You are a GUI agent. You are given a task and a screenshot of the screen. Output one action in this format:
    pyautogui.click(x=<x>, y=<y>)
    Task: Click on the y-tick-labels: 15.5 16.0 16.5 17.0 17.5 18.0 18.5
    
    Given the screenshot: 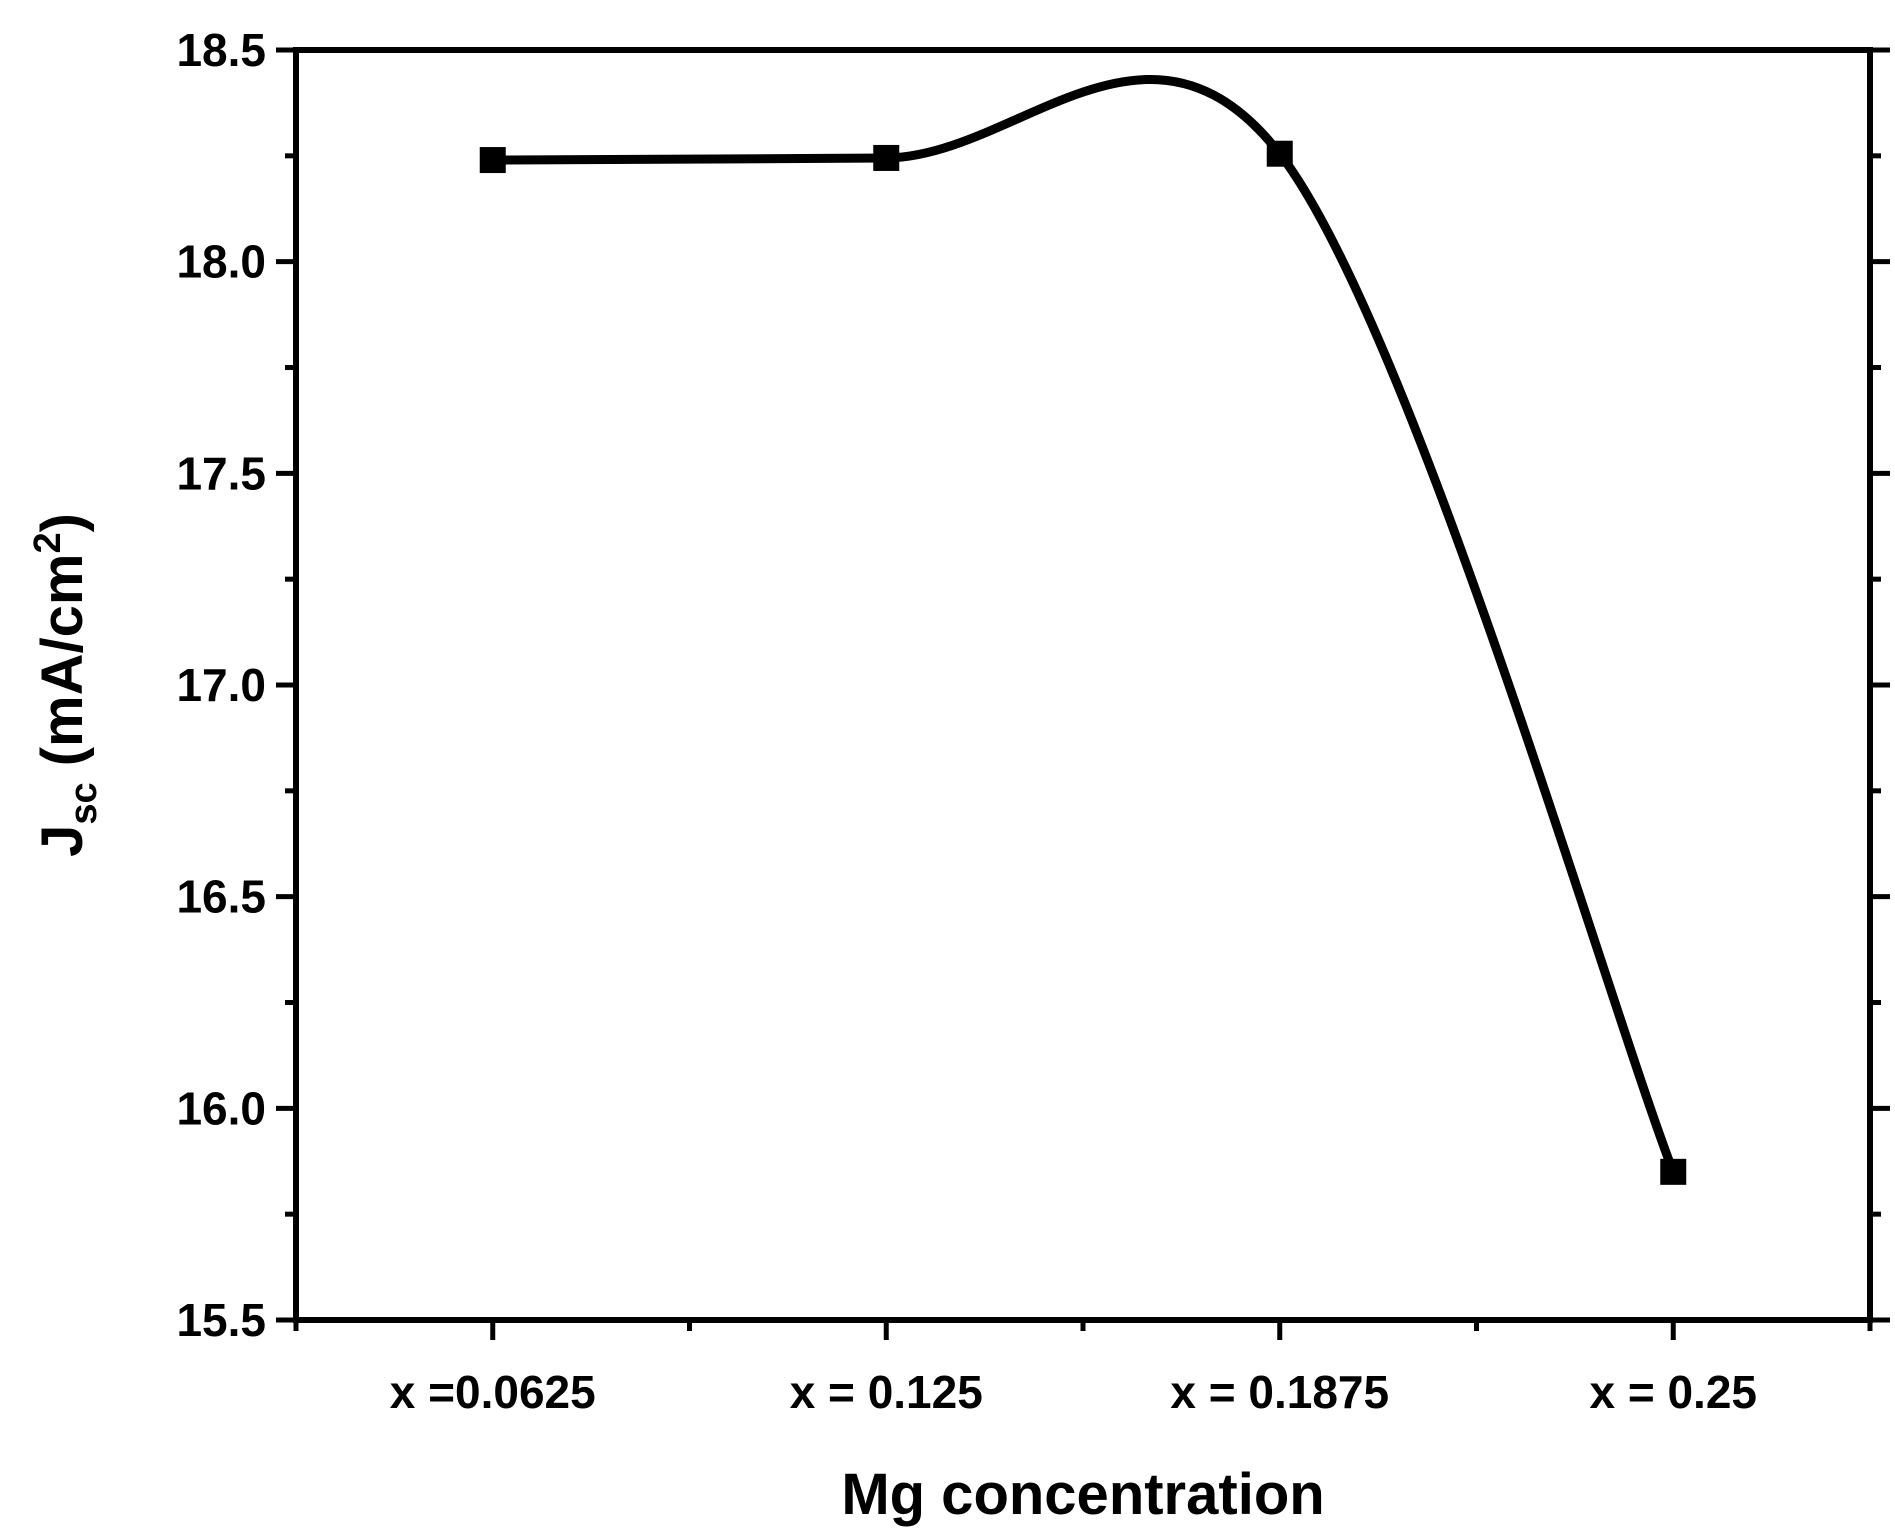 What is the action you would take?
    pyautogui.click(x=221, y=685)
    